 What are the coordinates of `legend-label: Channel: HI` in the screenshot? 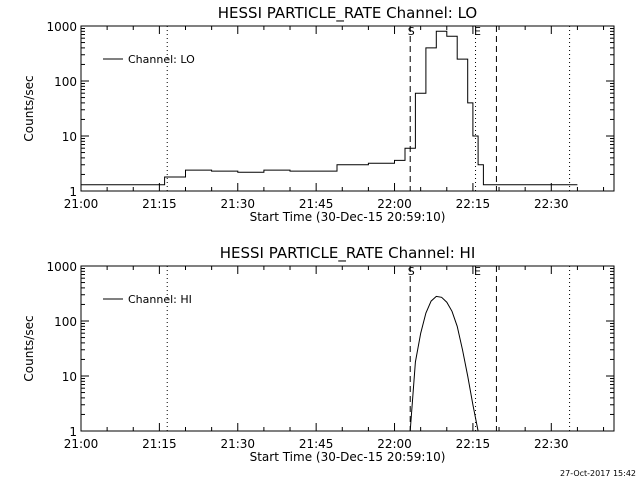 It's located at (160, 299).